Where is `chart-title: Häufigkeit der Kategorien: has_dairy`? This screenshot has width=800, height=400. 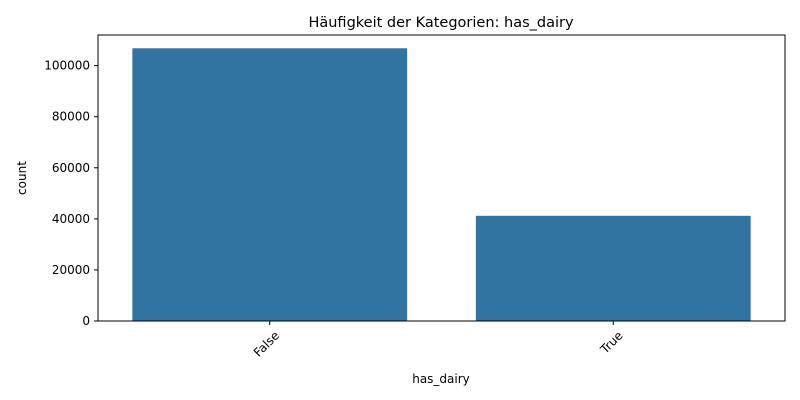
chart-title: Häufigkeit der Kategorien: has_dairy is located at coordinates (441, 23).